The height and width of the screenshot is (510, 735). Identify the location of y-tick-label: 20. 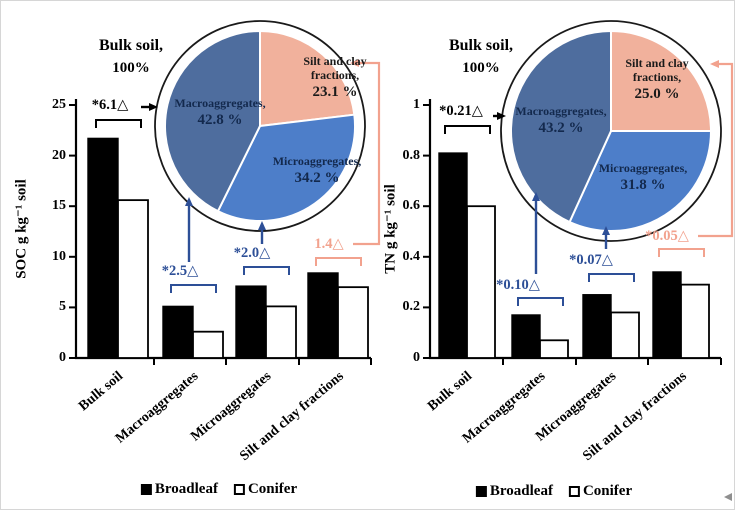
(59, 155).